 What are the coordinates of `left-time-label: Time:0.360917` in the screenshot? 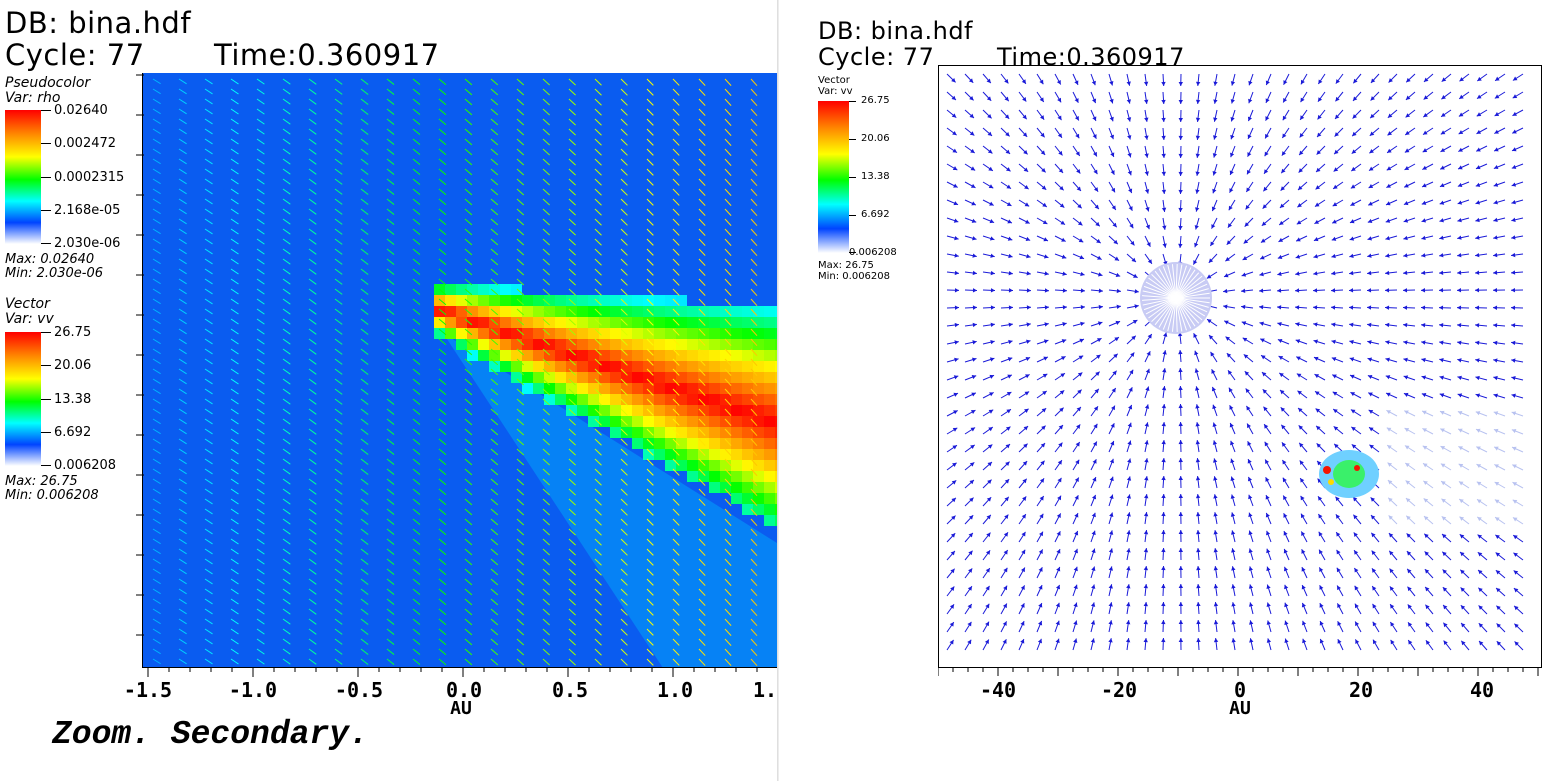 It's located at (327, 55).